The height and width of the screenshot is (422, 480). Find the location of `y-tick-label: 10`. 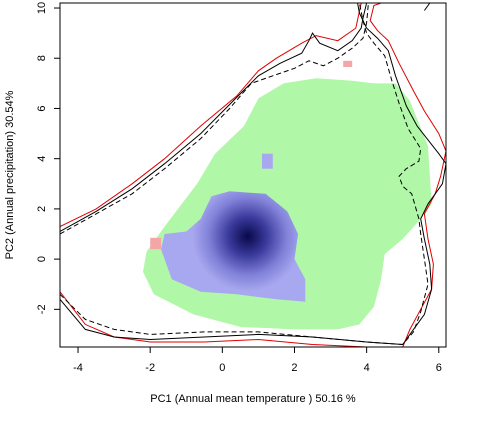

y-tick-label: 10 is located at coordinates (42, 8).